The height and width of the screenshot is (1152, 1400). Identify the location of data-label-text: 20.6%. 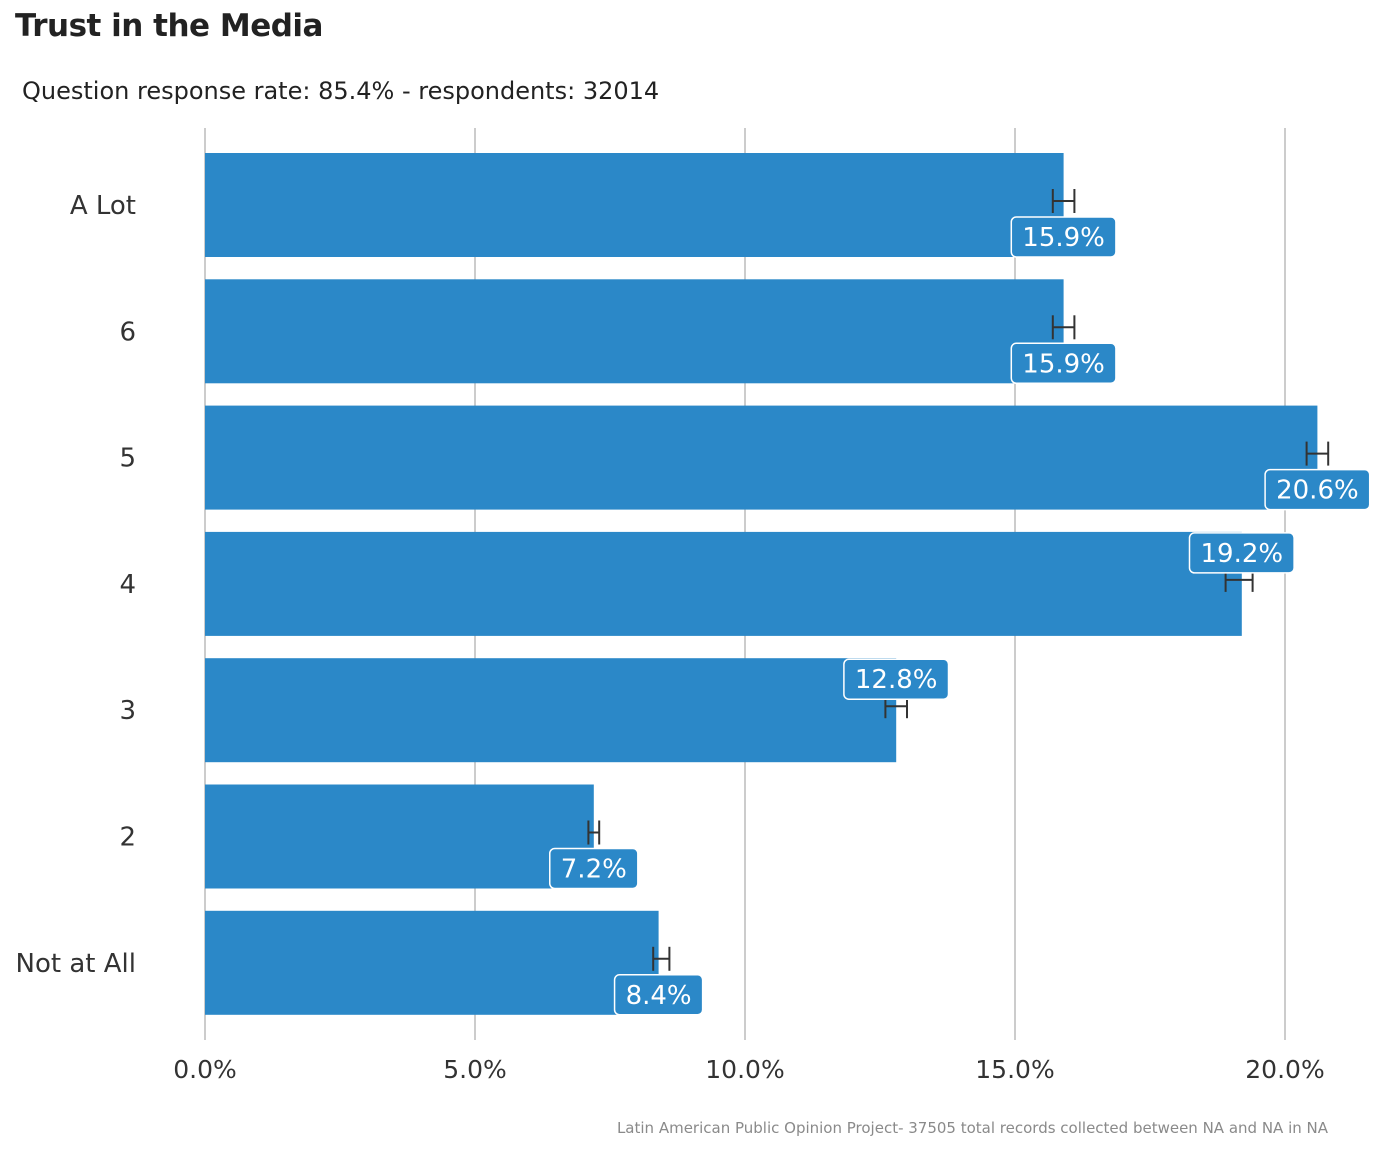
(1317, 491).